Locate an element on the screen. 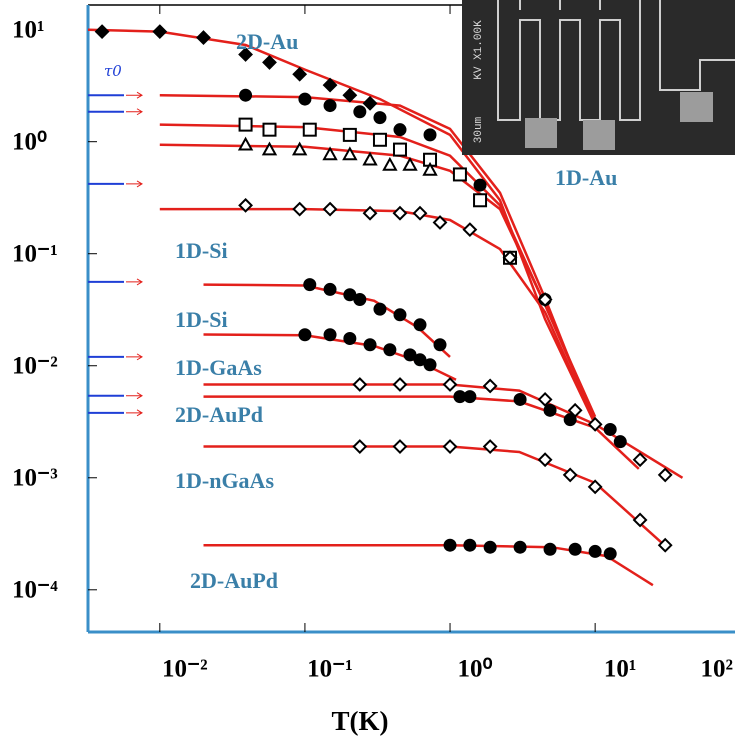 This screenshot has width=735, height=747. y-tick-label: 10⁰ is located at coordinates (29, 141).